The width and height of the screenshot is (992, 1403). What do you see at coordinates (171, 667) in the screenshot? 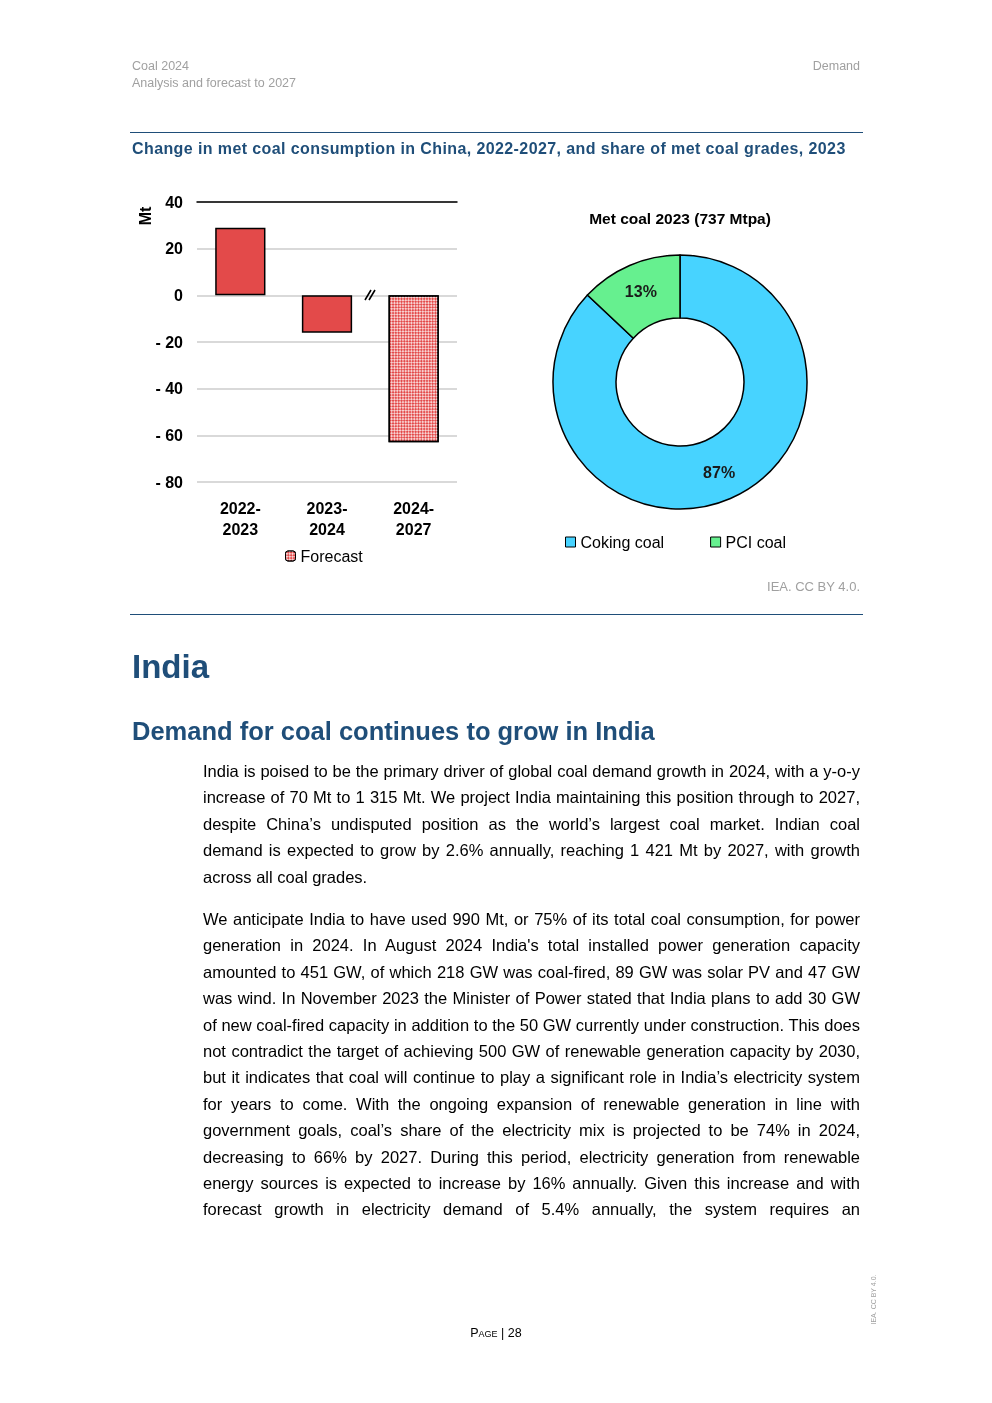
I see `text: India` at bounding box center [171, 667].